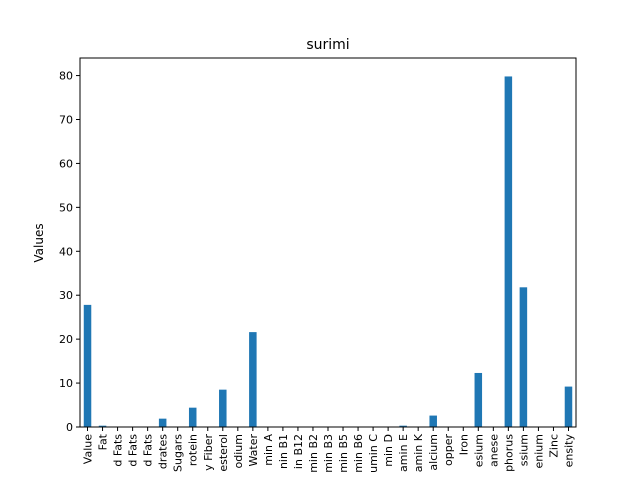 The height and width of the screenshot is (480, 640). Describe the element at coordinates (313, 453) in the screenshot. I see `x-tick-label: min B2` at that location.